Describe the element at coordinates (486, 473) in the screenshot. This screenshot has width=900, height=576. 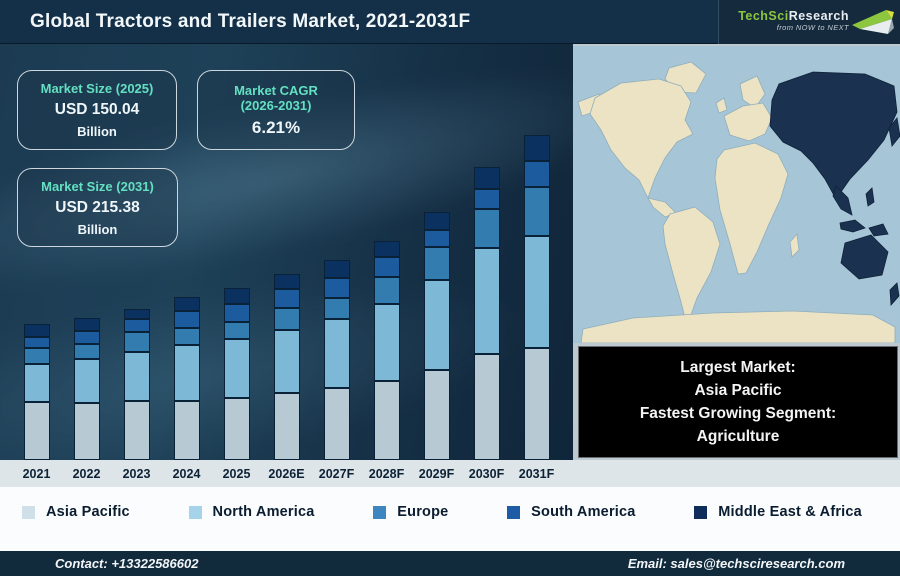
I see `year-label-2030F: 2030F` at that location.